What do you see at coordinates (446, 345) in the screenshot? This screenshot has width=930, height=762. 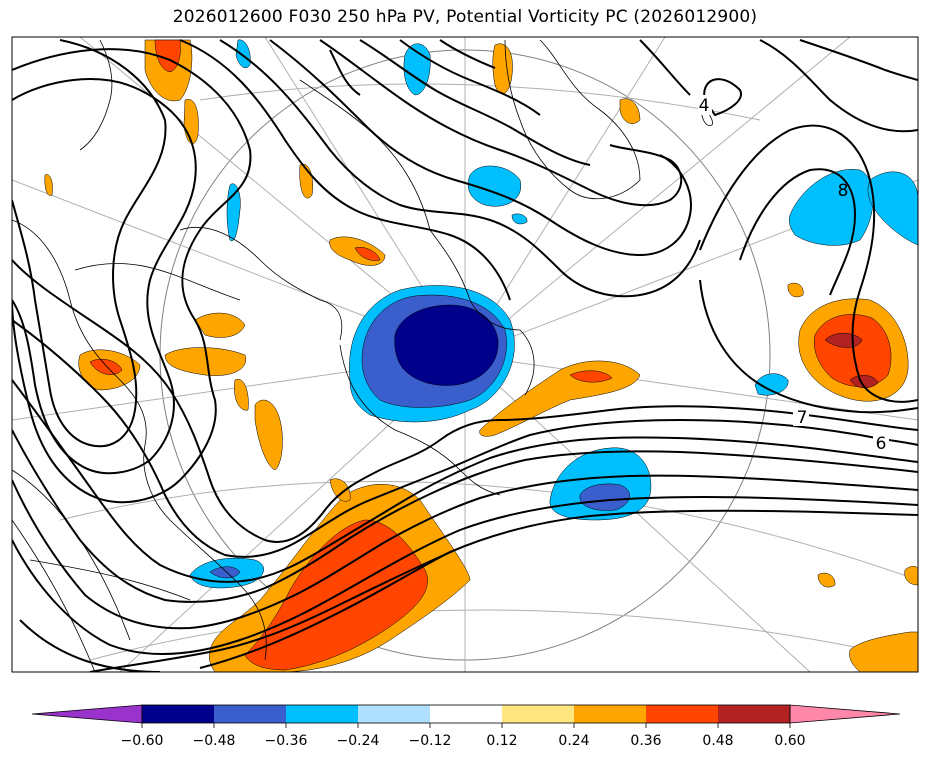 I see `negative-anomaly-hudson-core` at bounding box center [446, 345].